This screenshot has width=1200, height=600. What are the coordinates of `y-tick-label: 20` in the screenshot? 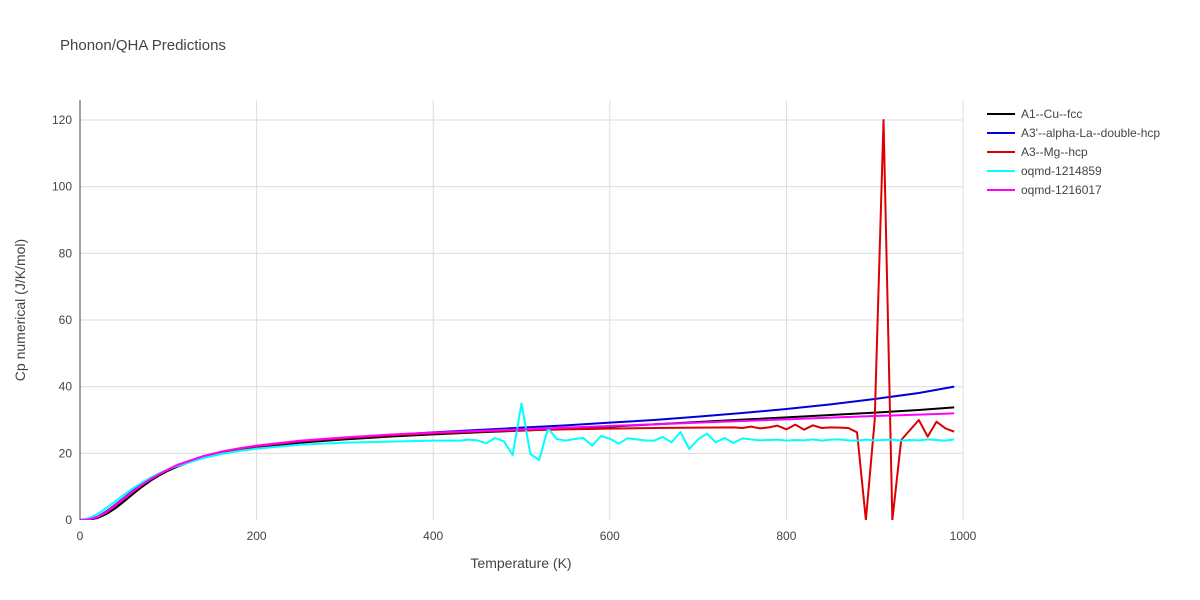 It's located at (66, 453).